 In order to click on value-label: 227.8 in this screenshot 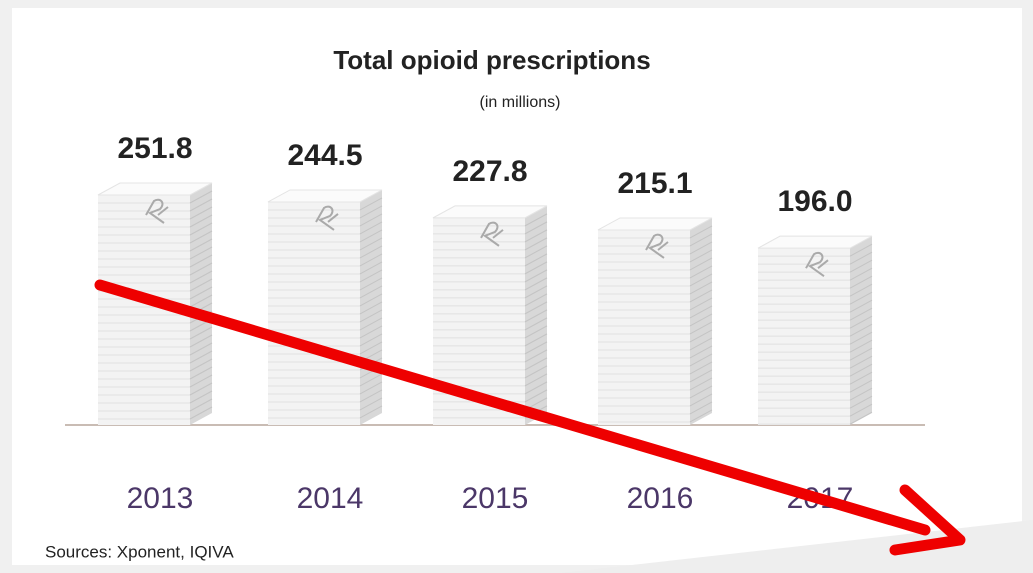, I will do `click(489, 171)`.